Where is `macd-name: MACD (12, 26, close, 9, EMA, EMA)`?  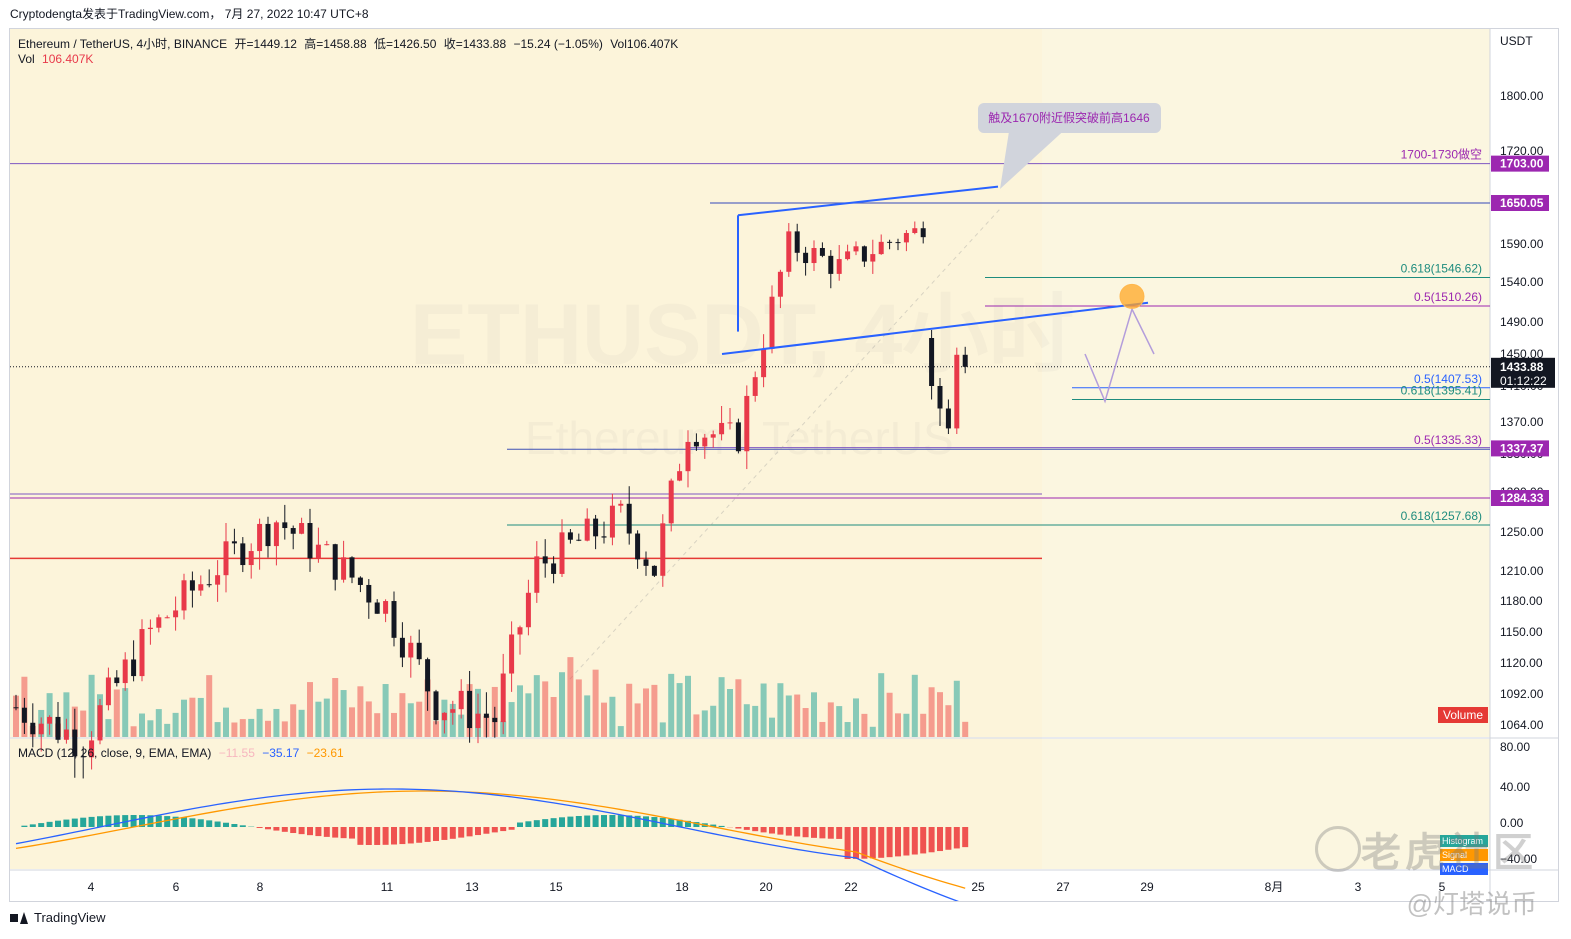
macd-name: MACD (12, 26, close, 9, EMA, EMA) is located at coordinates (115, 753).